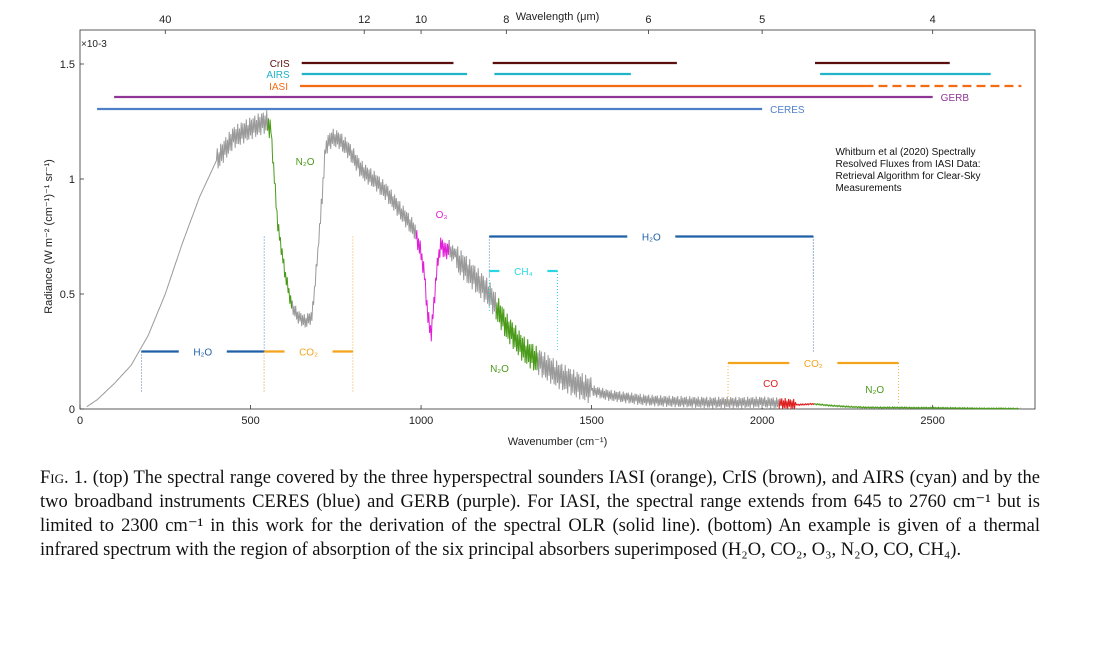  Describe the element at coordinates (67, 295) in the screenshot. I see `y-tick-label: 0.5` at that location.